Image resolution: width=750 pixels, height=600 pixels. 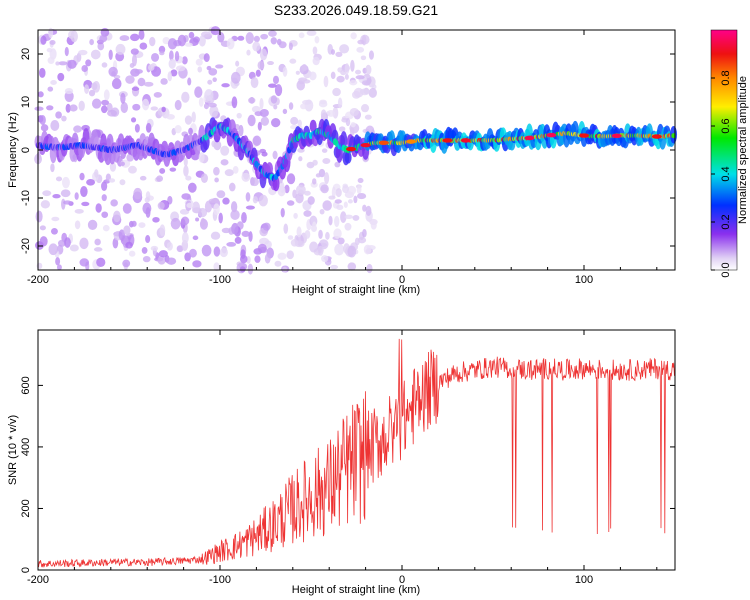 What do you see at coordinates (13, 150) in the screenshot?
I see `spectrogram-y-label: Frequency (Hz)` at bounding box center [13, 150].